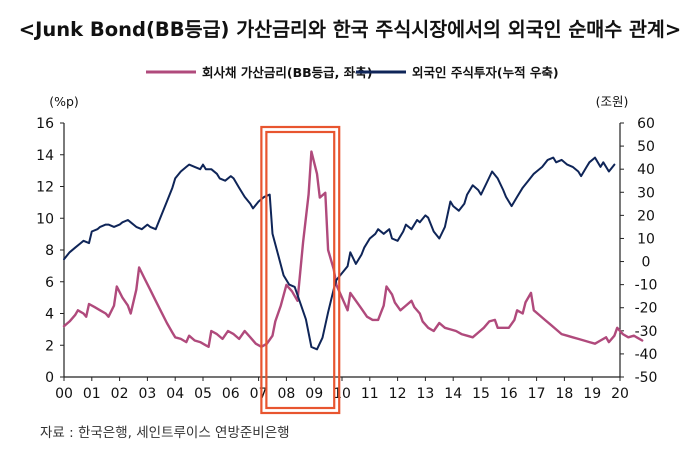 This screenshot has width=700, height=461. Describe the element at coordinates (120, 394) in the screenshot. I see `x-tick-label: 02` at that location.